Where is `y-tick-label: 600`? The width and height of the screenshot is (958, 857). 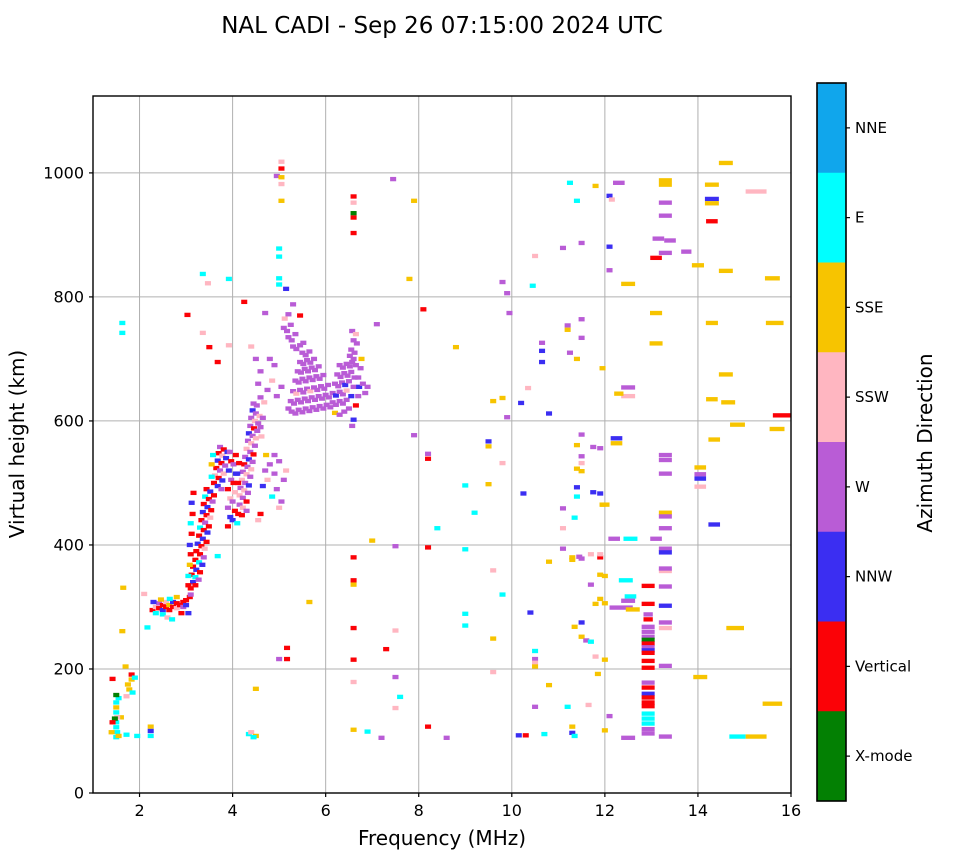
y-tick-label: 600 is located at coordinates (68, 420).